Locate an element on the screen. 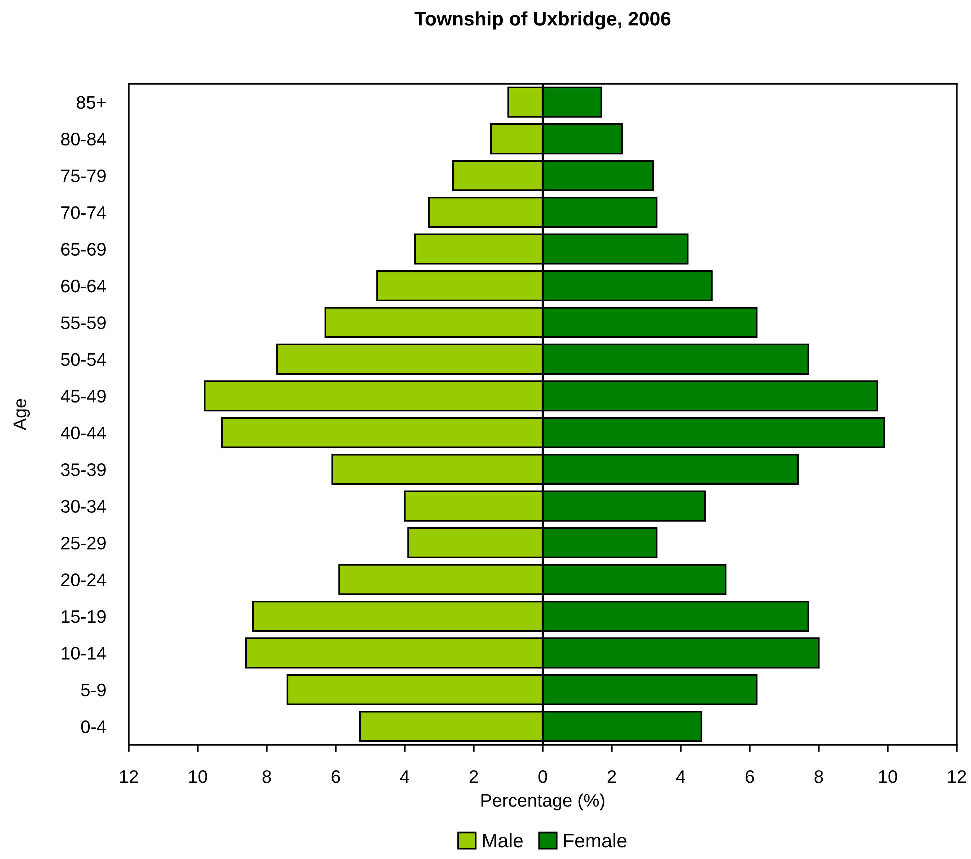 The image size is (971, 859). y-axis-title: Age is located at coordinates (22, 415).